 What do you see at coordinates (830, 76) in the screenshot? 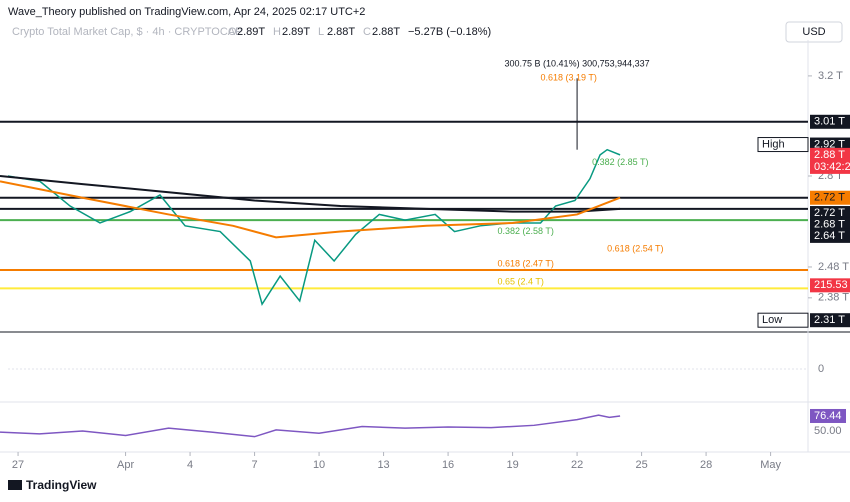
I see `y-tick-label: 3.2 T` at bounding box center [830, 76].